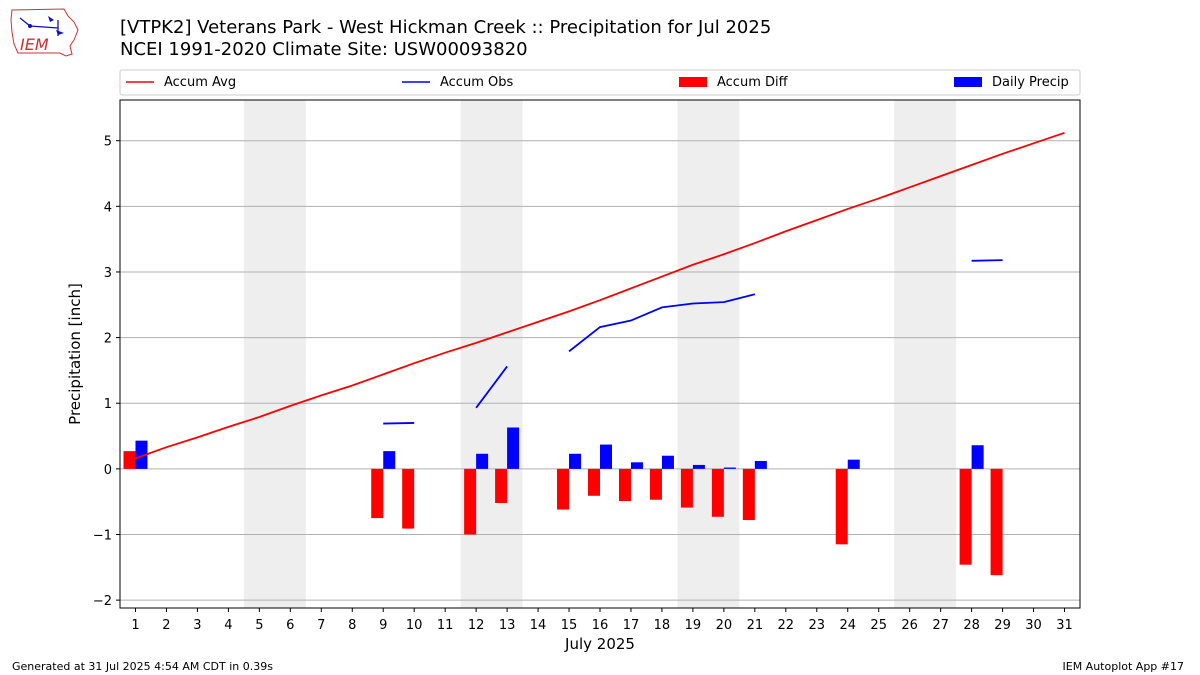 The width and height of the screenshot is (1200, 675). Describe the element at coordinates (1033, 625) in the screenshot. I see `x-tick-label: 30` at that location.